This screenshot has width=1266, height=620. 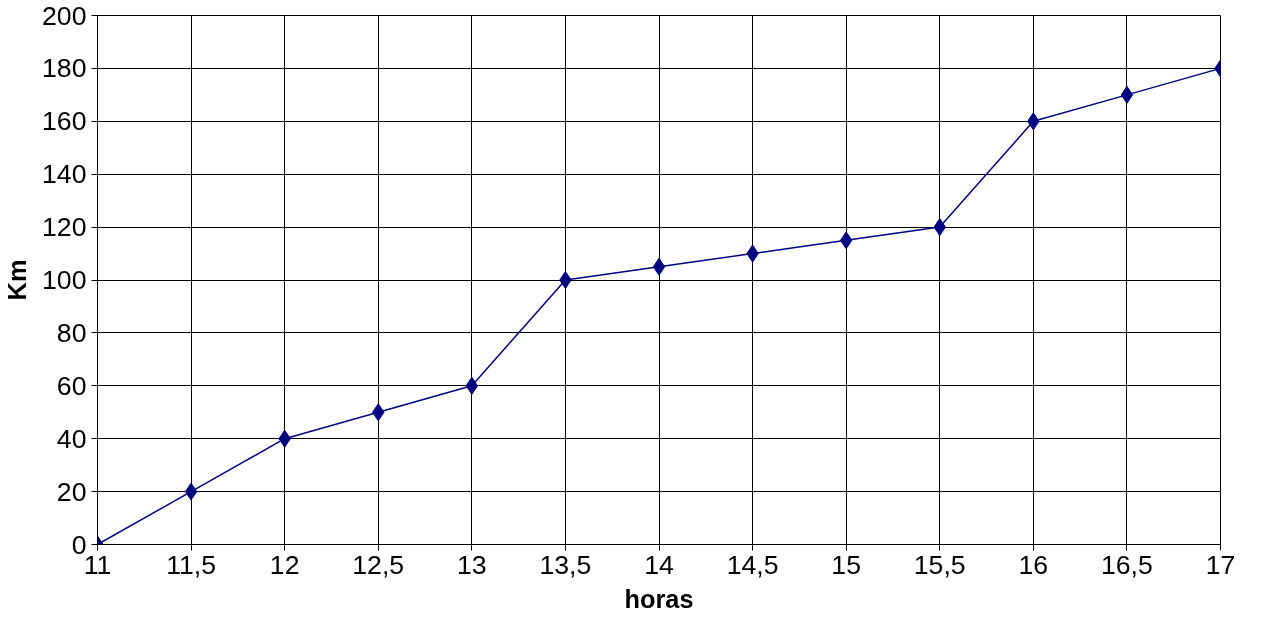 I want to click on y-tick-label: 80, so click(x=71, y=332).